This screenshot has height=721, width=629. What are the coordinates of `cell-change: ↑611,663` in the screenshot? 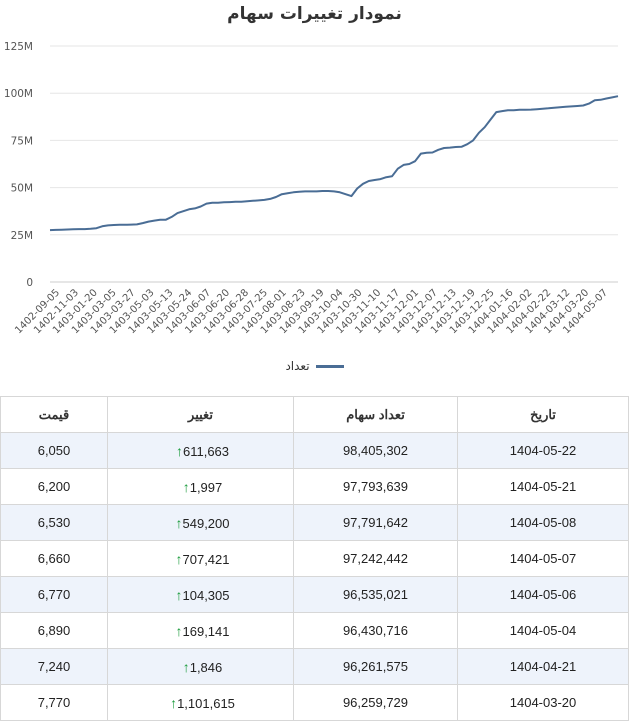 It's located at (200, 450).